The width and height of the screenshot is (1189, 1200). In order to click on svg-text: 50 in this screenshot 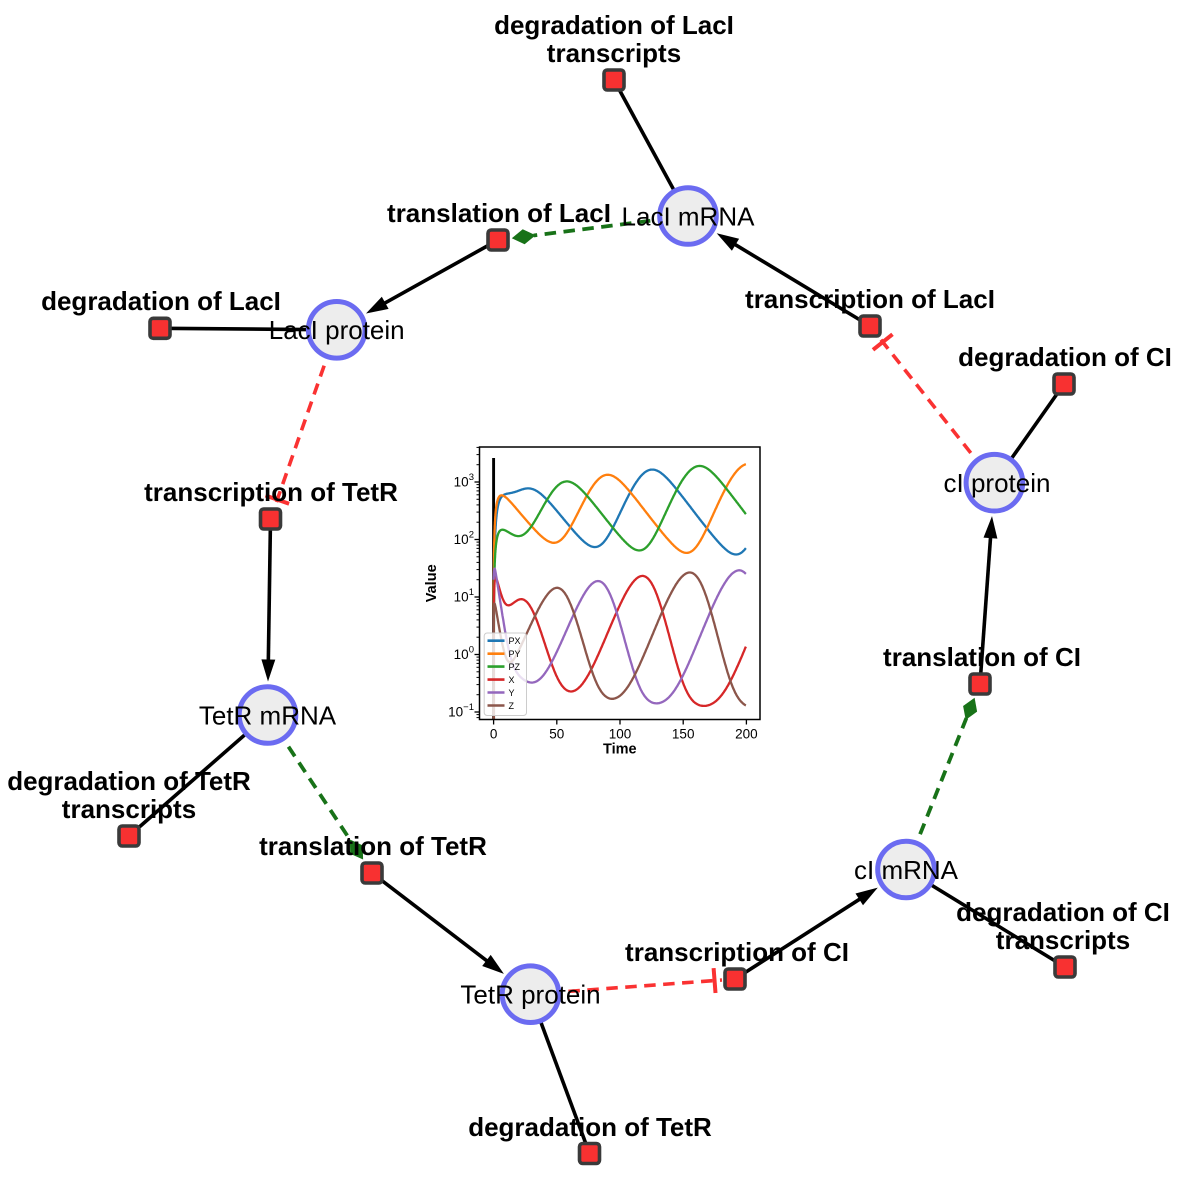, I will do `click(556, 734)`.